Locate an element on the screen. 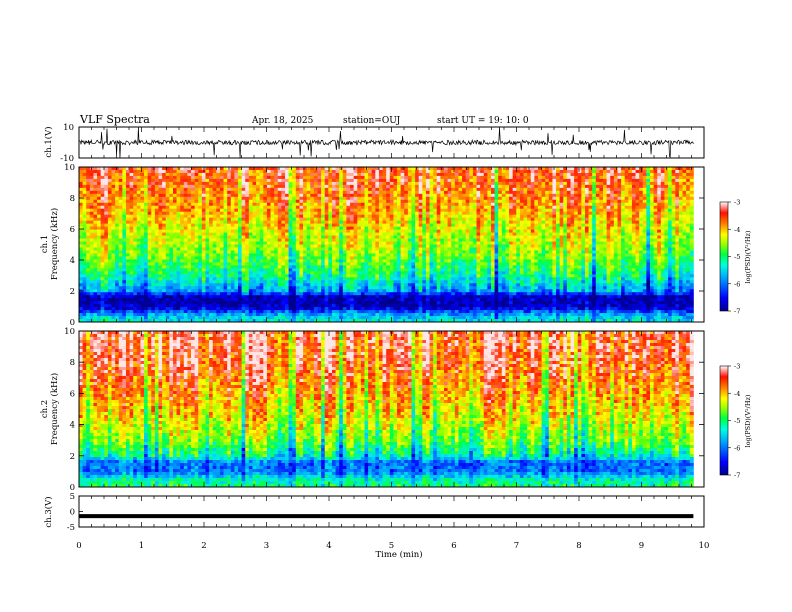  station-label: station=OUJ is located at coordinates (372, 121).